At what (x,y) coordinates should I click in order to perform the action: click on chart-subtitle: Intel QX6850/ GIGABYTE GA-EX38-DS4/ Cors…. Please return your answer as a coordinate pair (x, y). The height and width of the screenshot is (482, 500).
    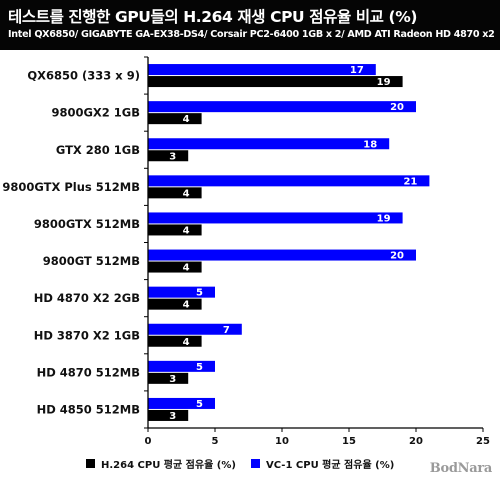
    Looking at the image, I should click on (251, 34).